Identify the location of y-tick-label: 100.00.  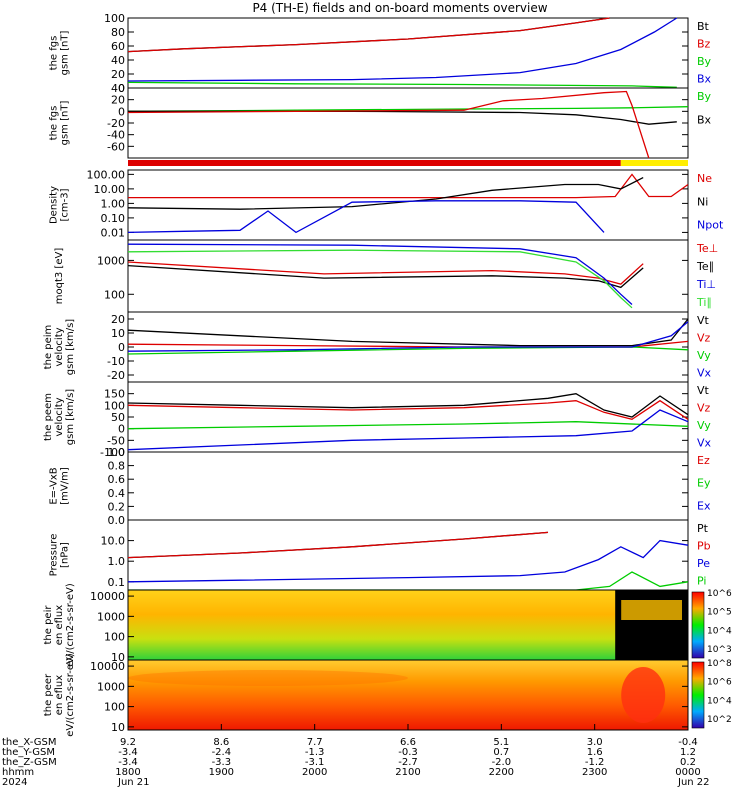
(106, 174).